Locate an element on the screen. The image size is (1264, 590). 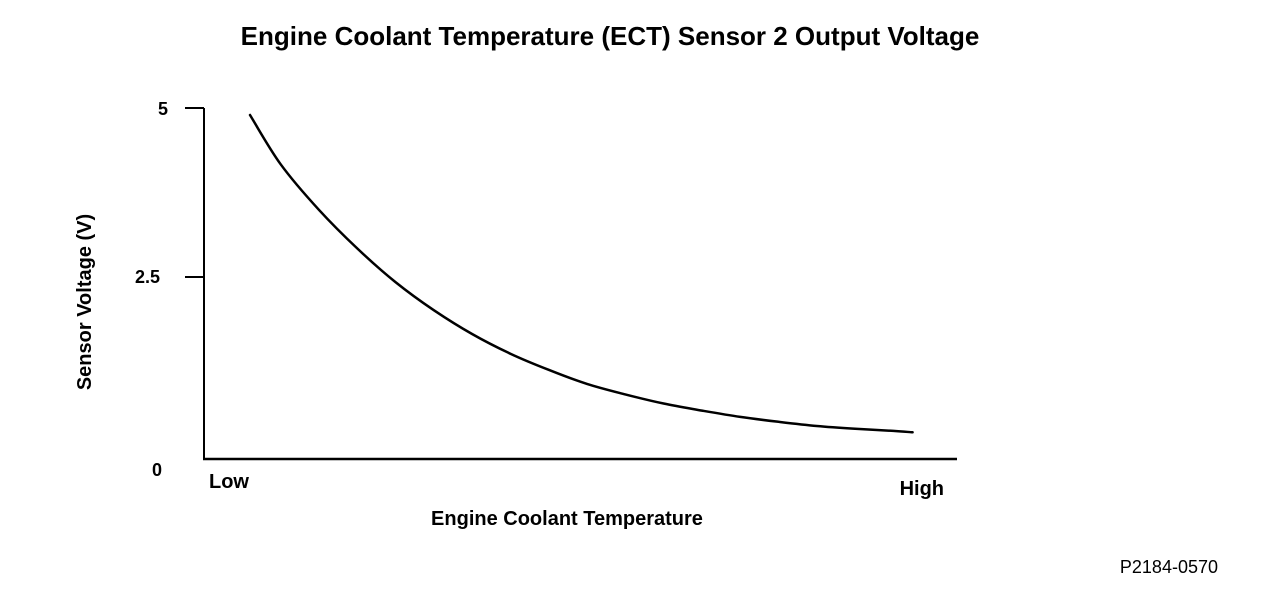
figure-id: P2184-0570 is located at coordinates (1168, 567).